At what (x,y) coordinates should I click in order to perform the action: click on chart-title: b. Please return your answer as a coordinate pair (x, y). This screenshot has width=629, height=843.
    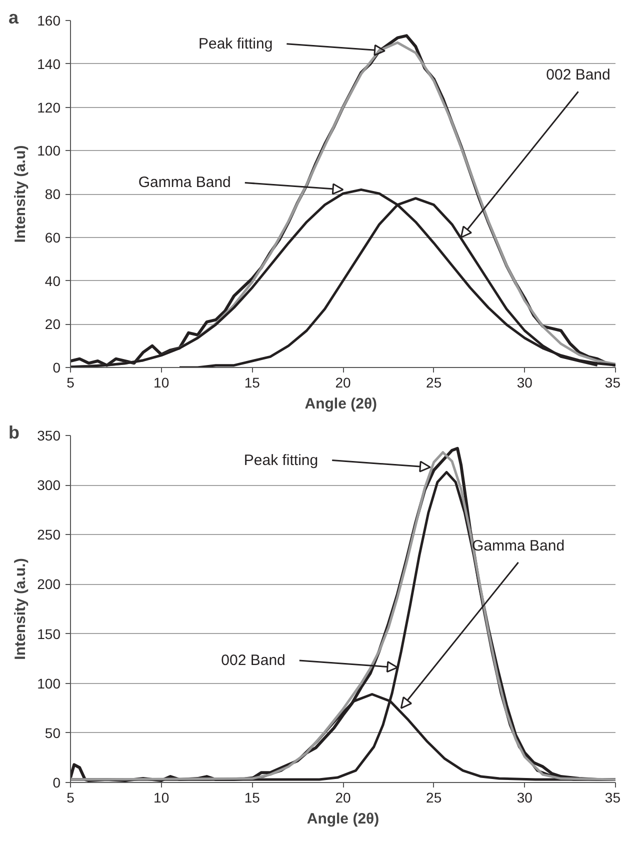
    Looking at the image, I should click on (14, 432).